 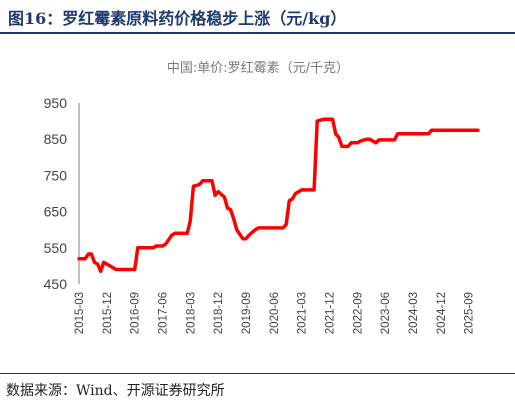 I want to click on x-tick-label: 2015-03, so click(x=80, y=313).